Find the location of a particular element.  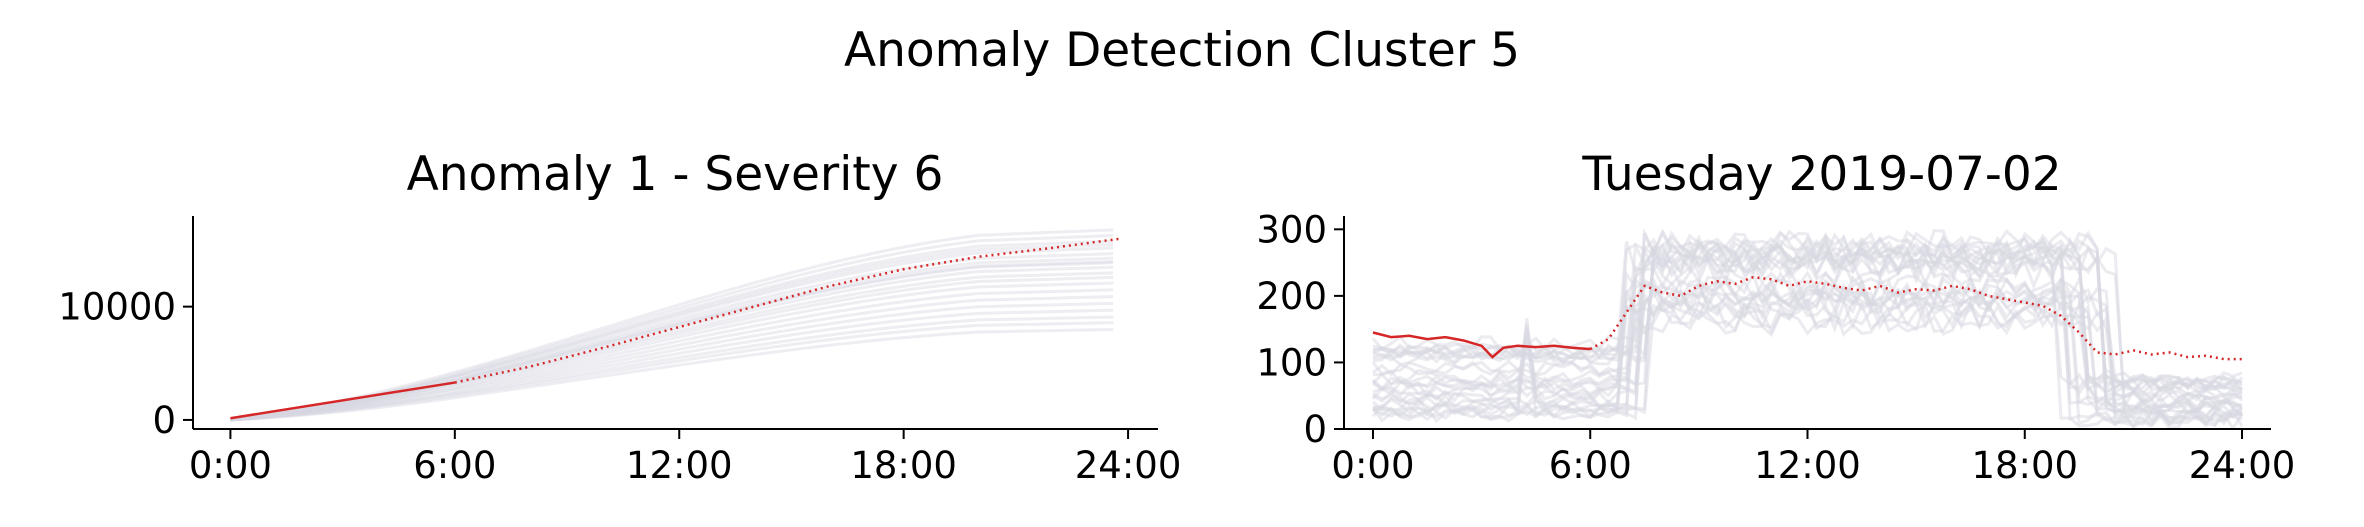

figure-suptitle: Anomaly Detection Cluster 5 is located at coordinates (1182, 50).